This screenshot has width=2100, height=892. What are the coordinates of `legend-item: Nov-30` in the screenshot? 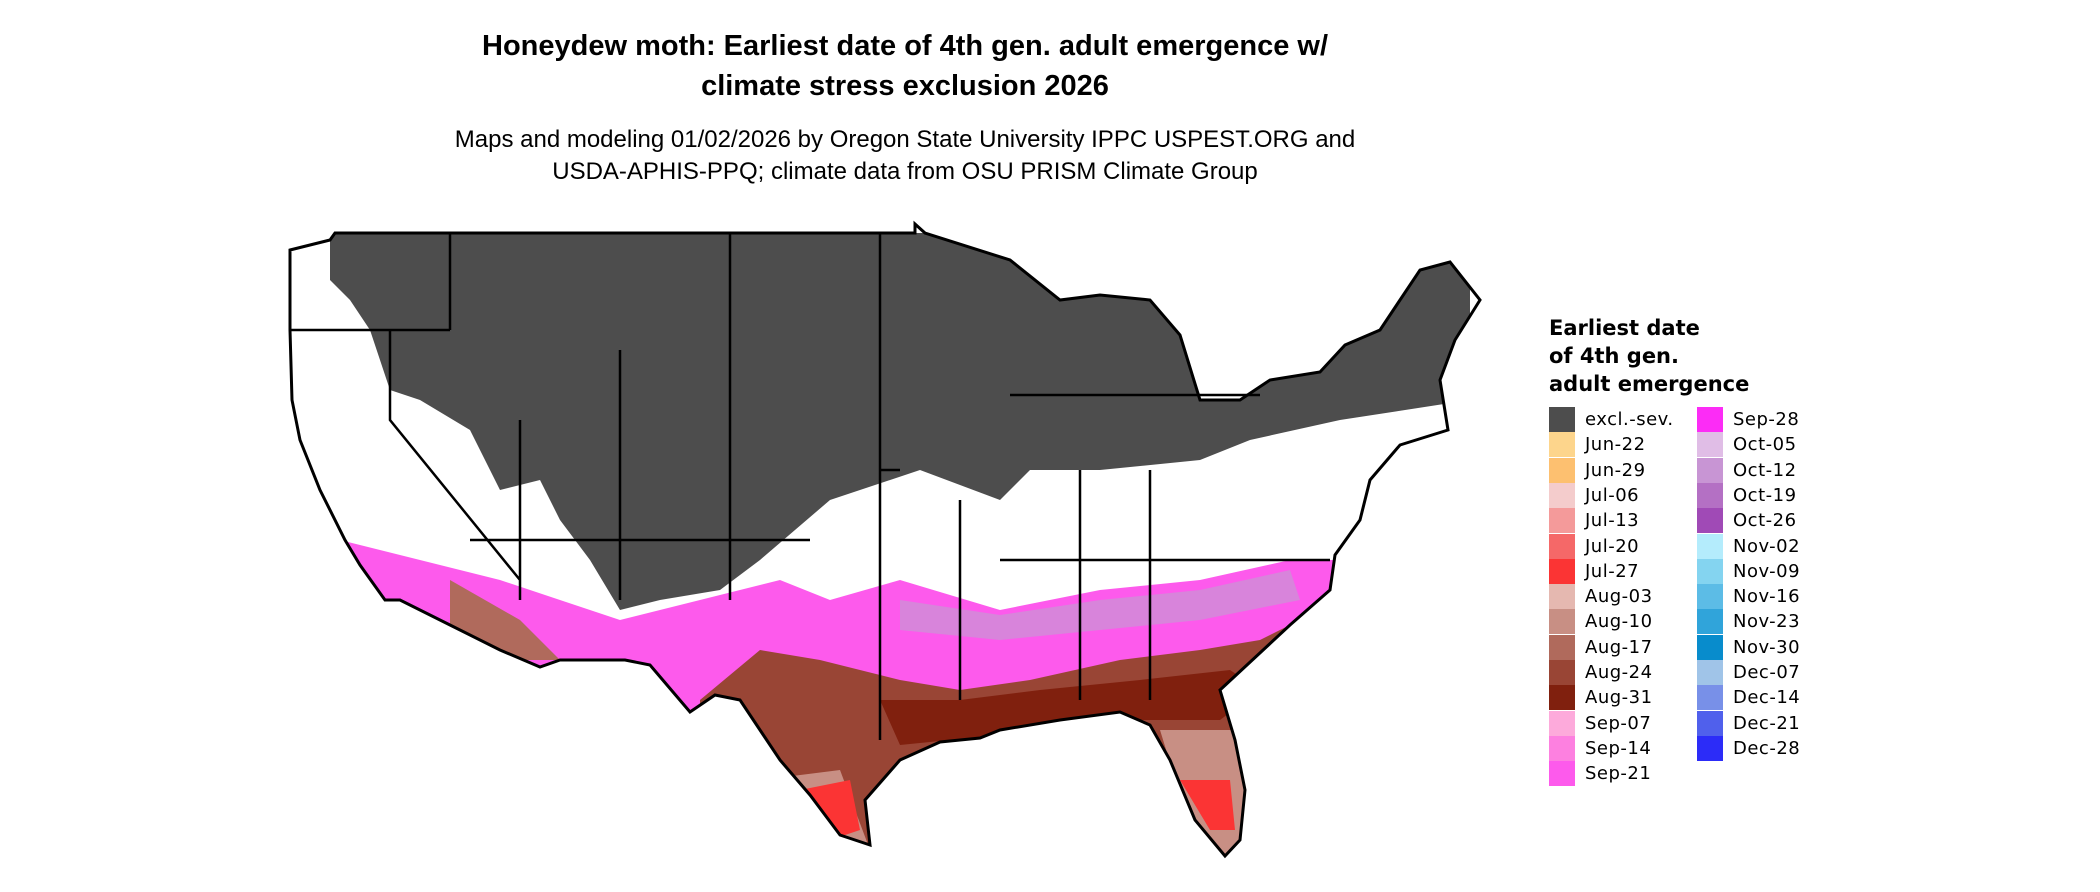 It's located at (1749, 647).